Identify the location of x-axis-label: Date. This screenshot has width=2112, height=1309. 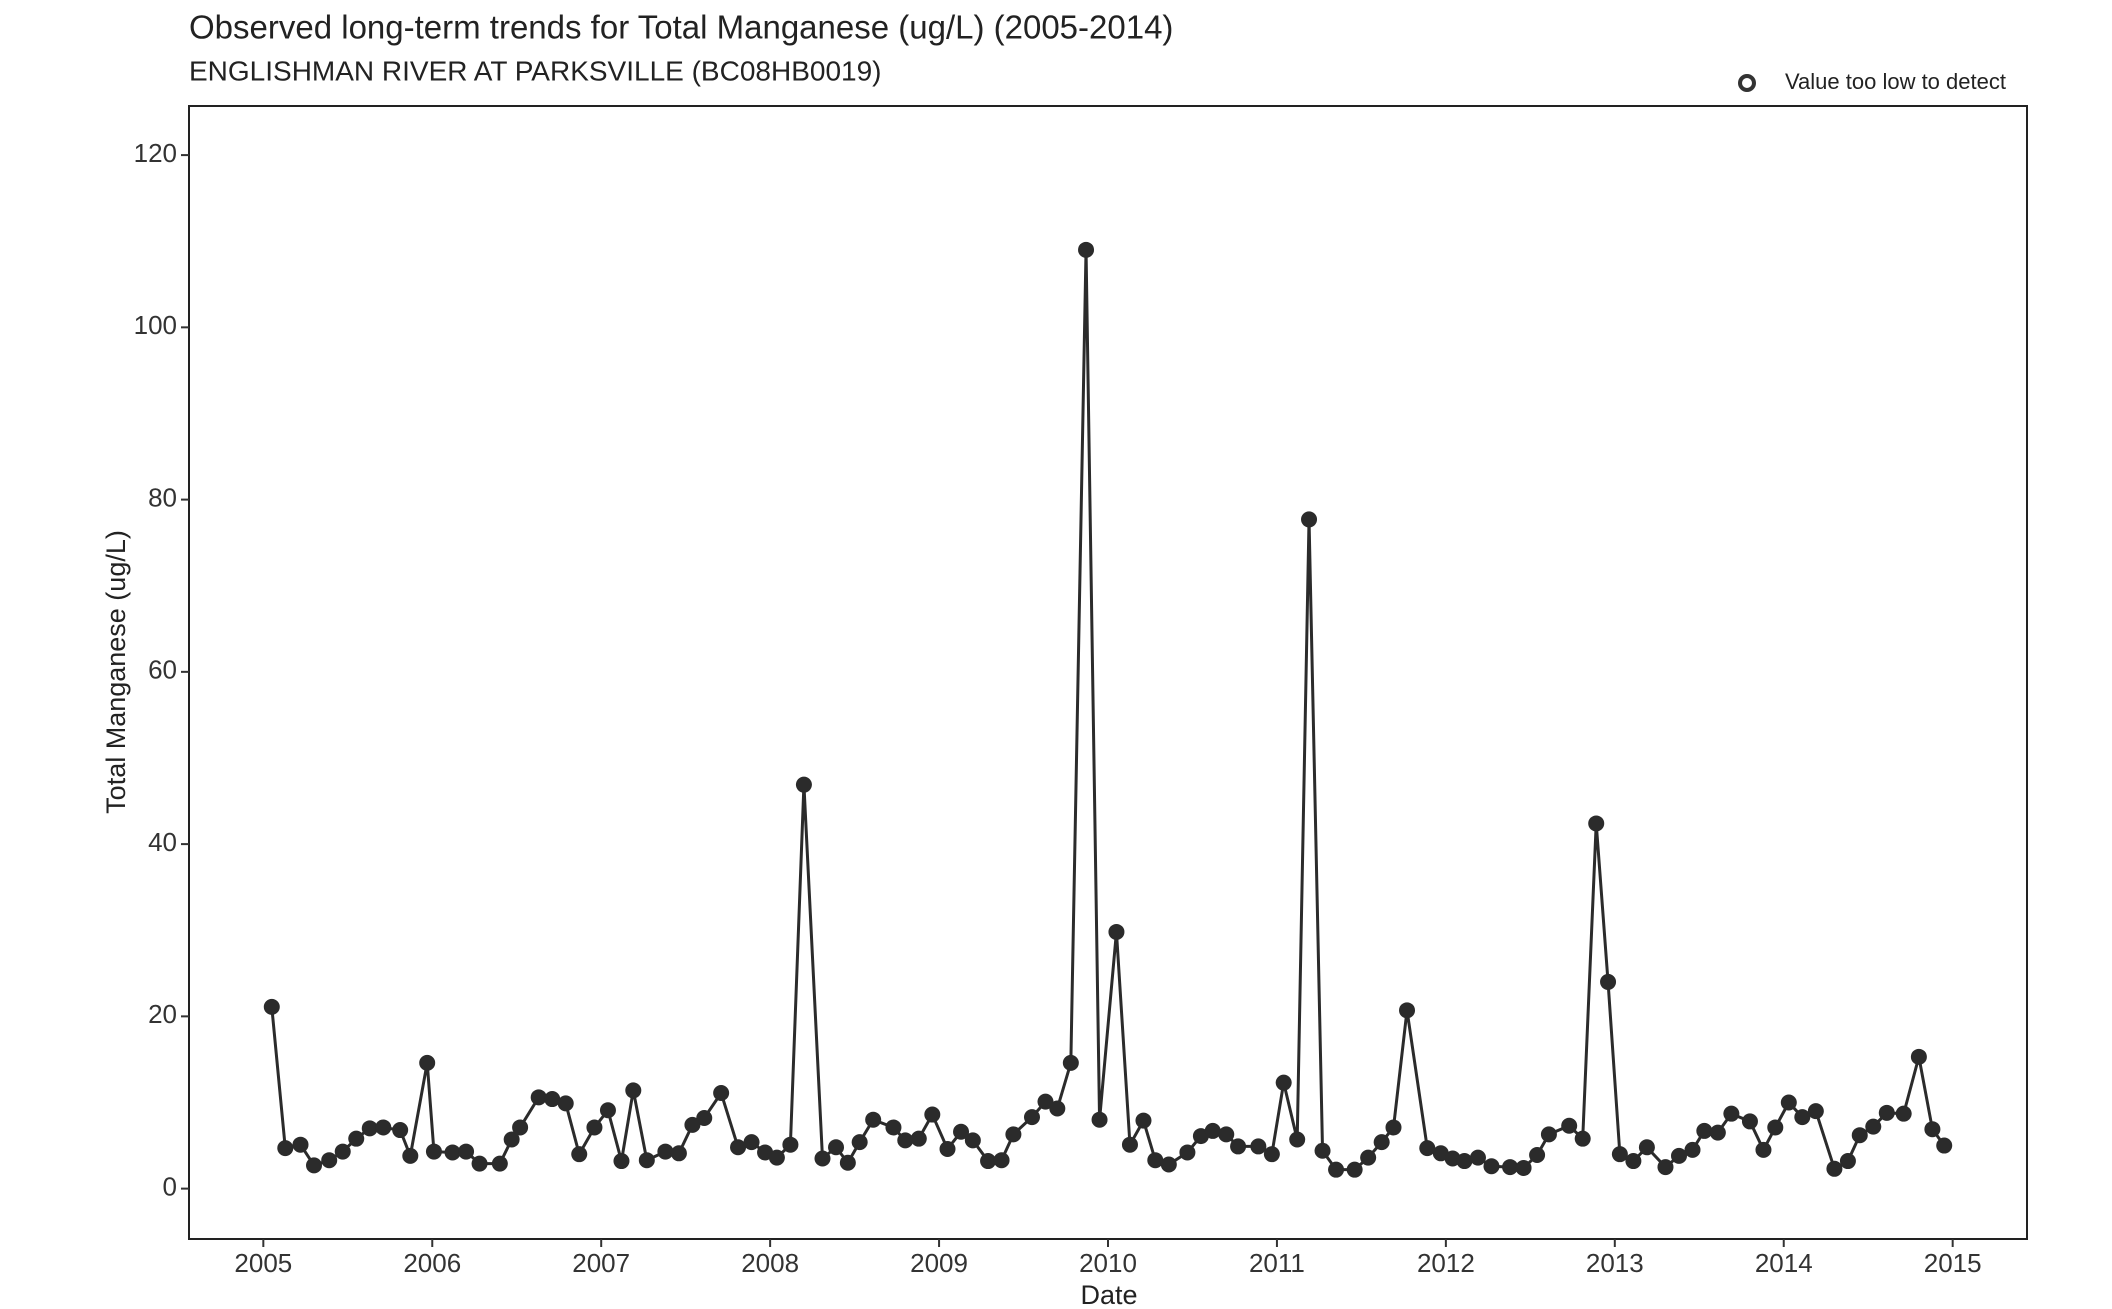
(1108, 1294).